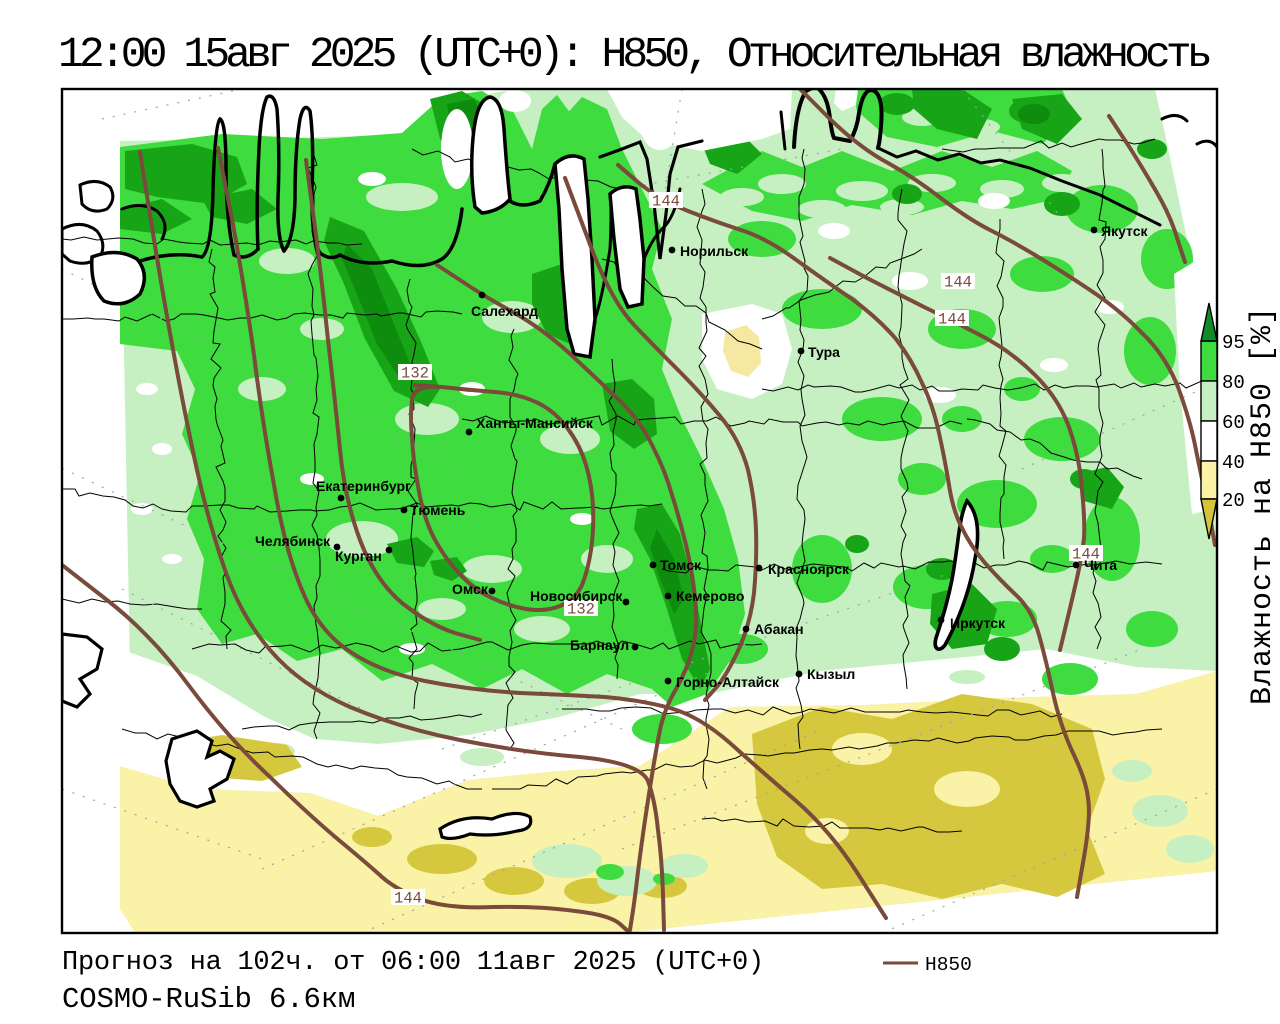 This screenshot has width=1280, height=1024. Describe the element at coordinates (1233, 383) in the screenshot. I see `svg-text: 80` at that location.